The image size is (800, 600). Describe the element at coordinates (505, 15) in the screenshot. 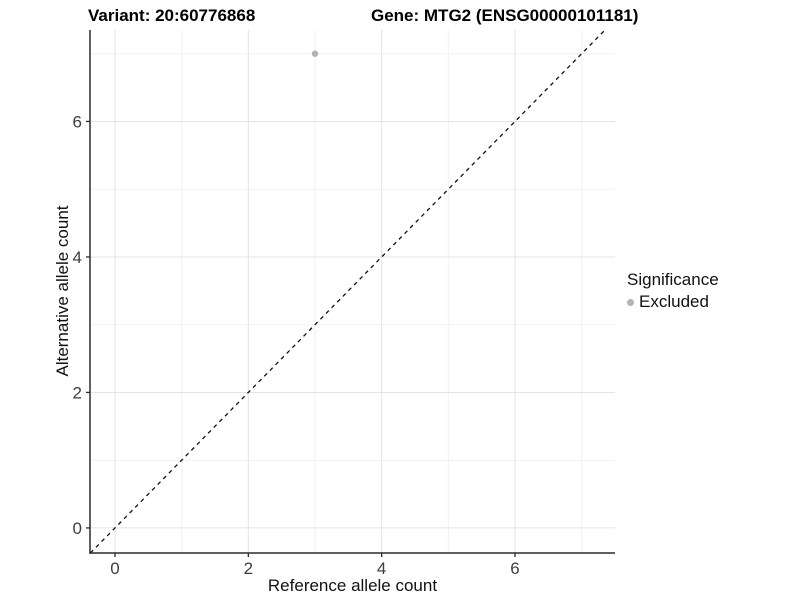

I see `plot-title-gene: Gene: MTG2 (ENSG00000101181)` at that location.